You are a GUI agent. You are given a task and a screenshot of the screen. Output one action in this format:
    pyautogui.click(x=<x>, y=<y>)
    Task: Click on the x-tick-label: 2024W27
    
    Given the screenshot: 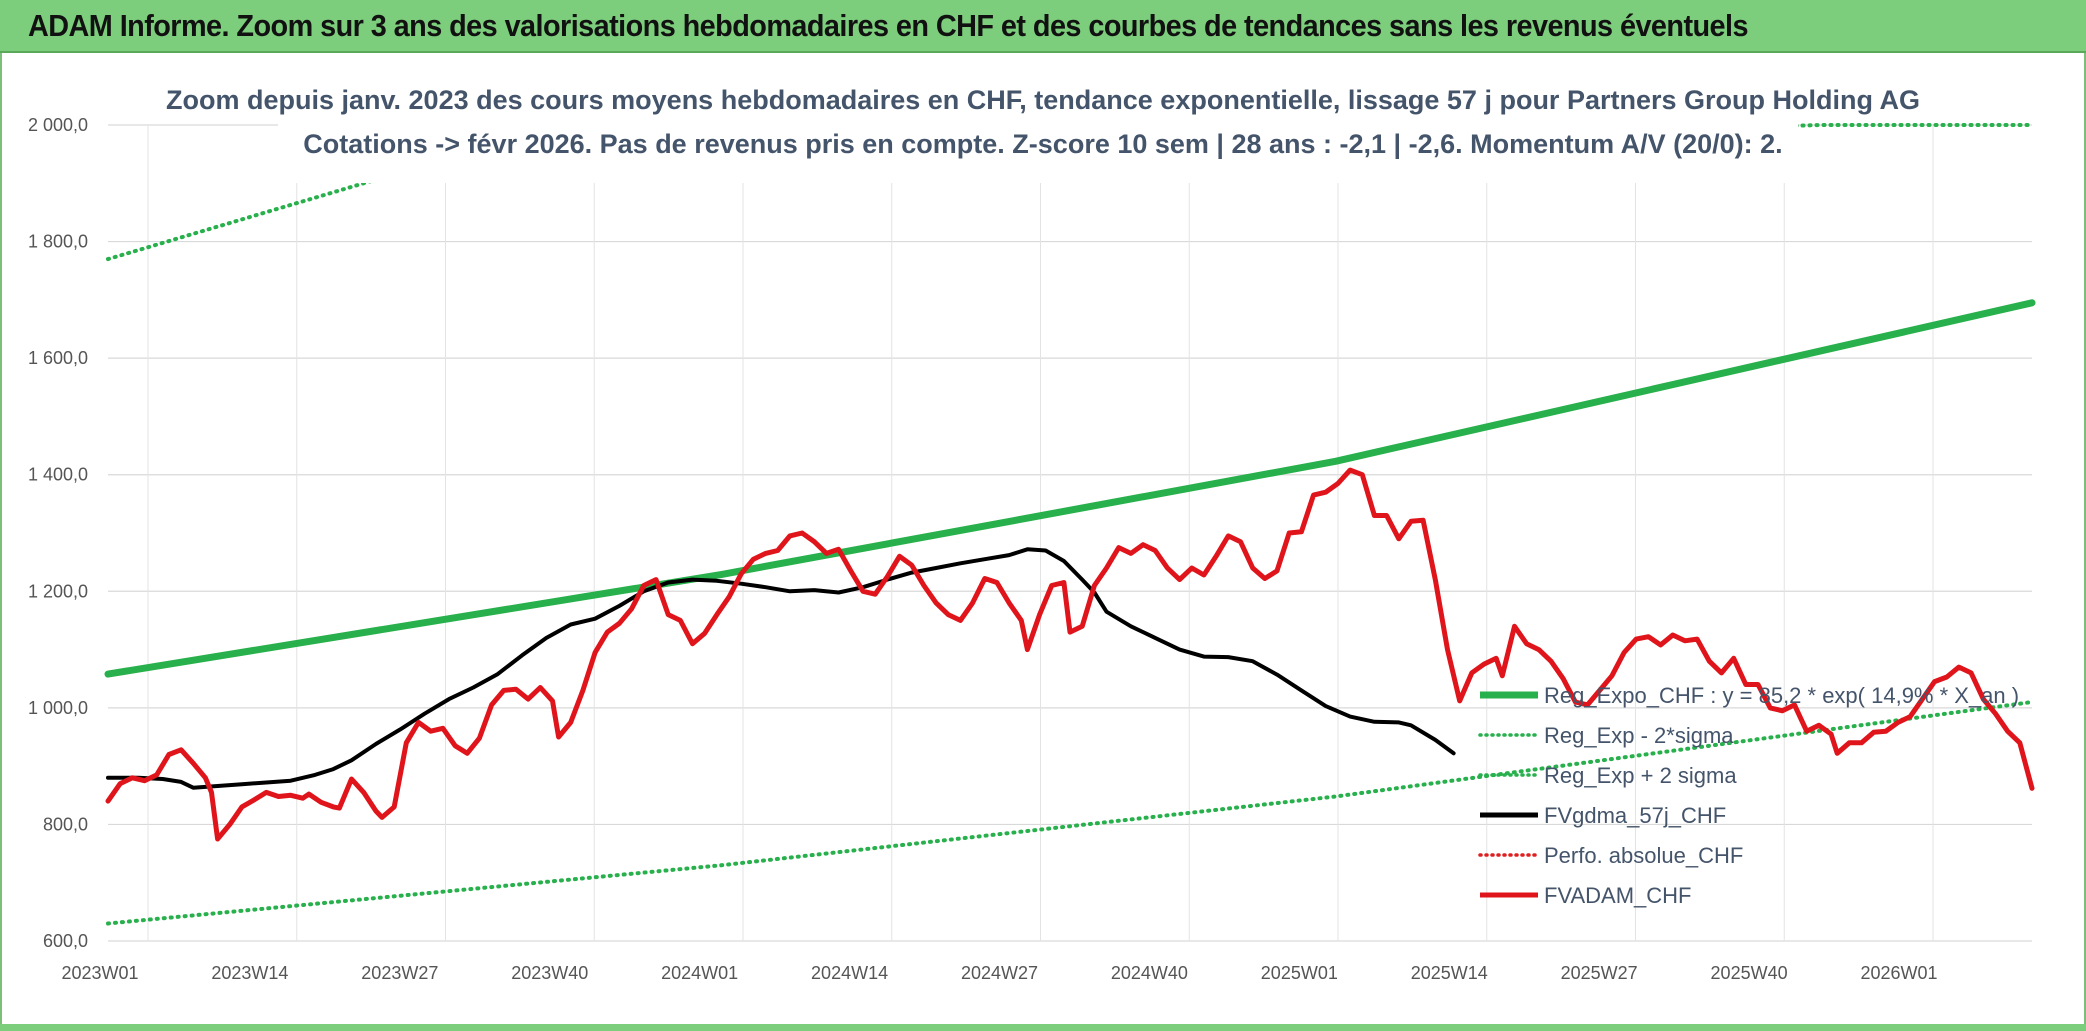 What is the action you would take?
    pyautogui.click(x=999, y=973)
    